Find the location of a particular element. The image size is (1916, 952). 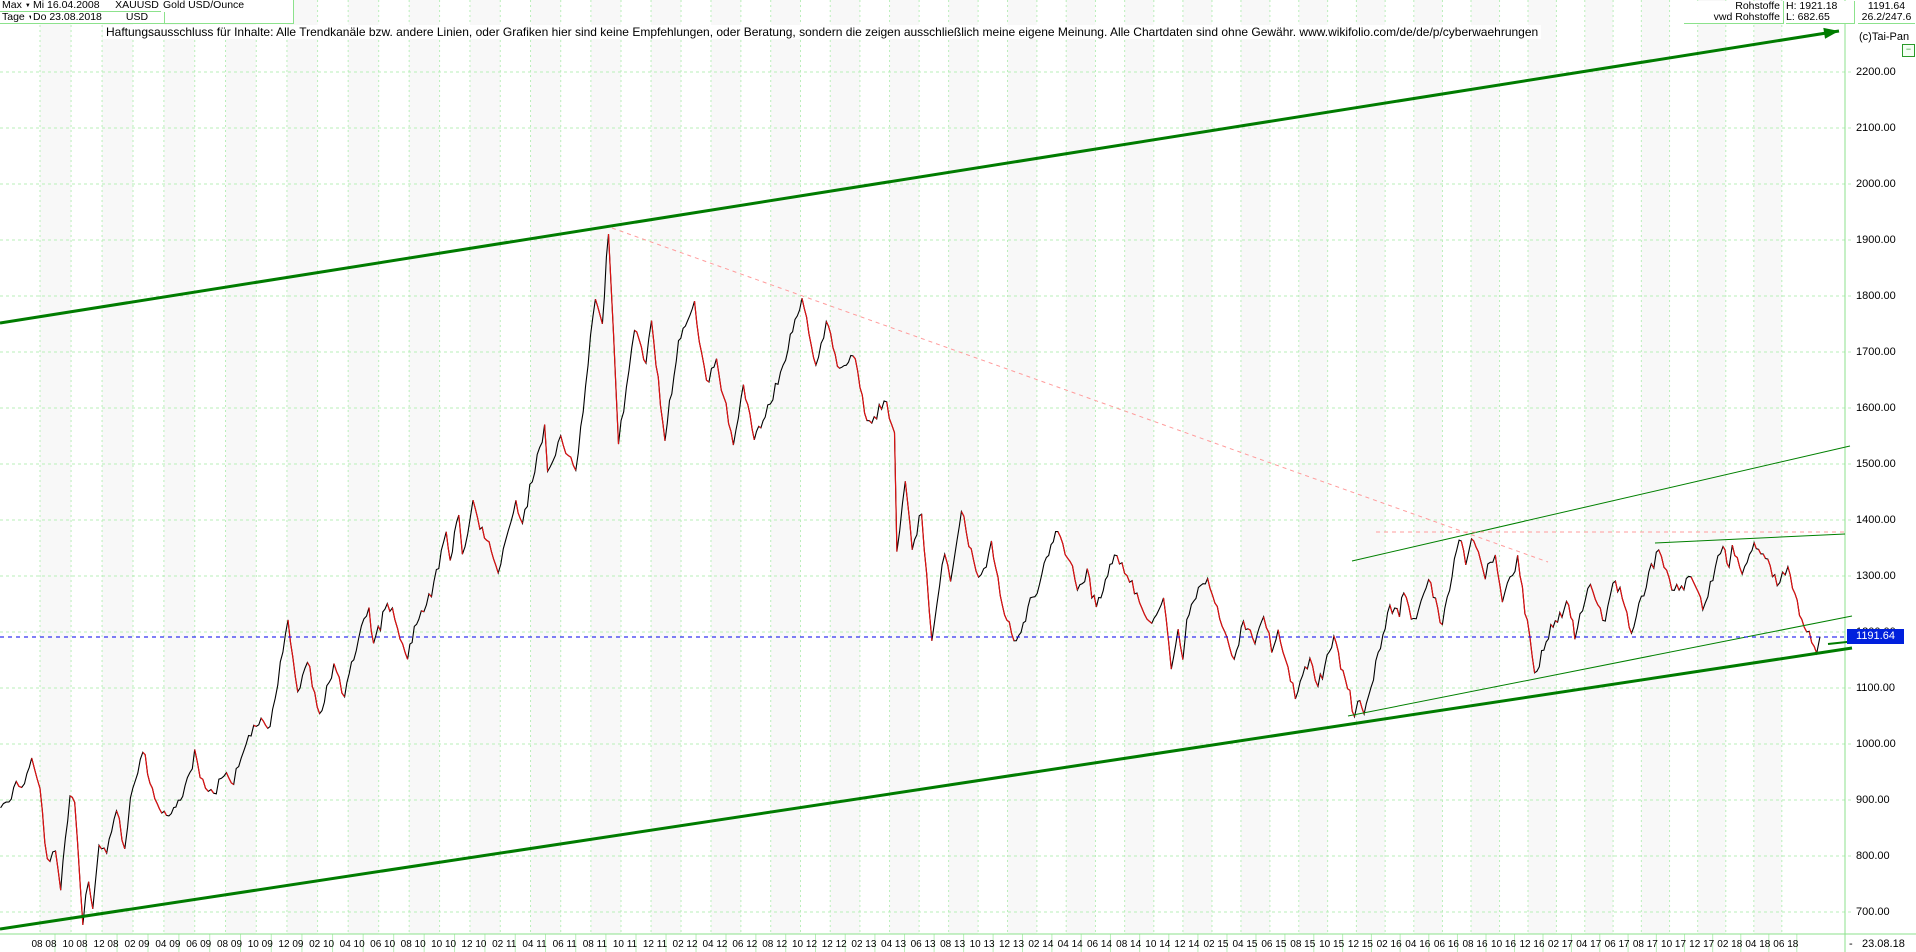

x-axis-label: 06 14 is located at coordinates (1099, 944).